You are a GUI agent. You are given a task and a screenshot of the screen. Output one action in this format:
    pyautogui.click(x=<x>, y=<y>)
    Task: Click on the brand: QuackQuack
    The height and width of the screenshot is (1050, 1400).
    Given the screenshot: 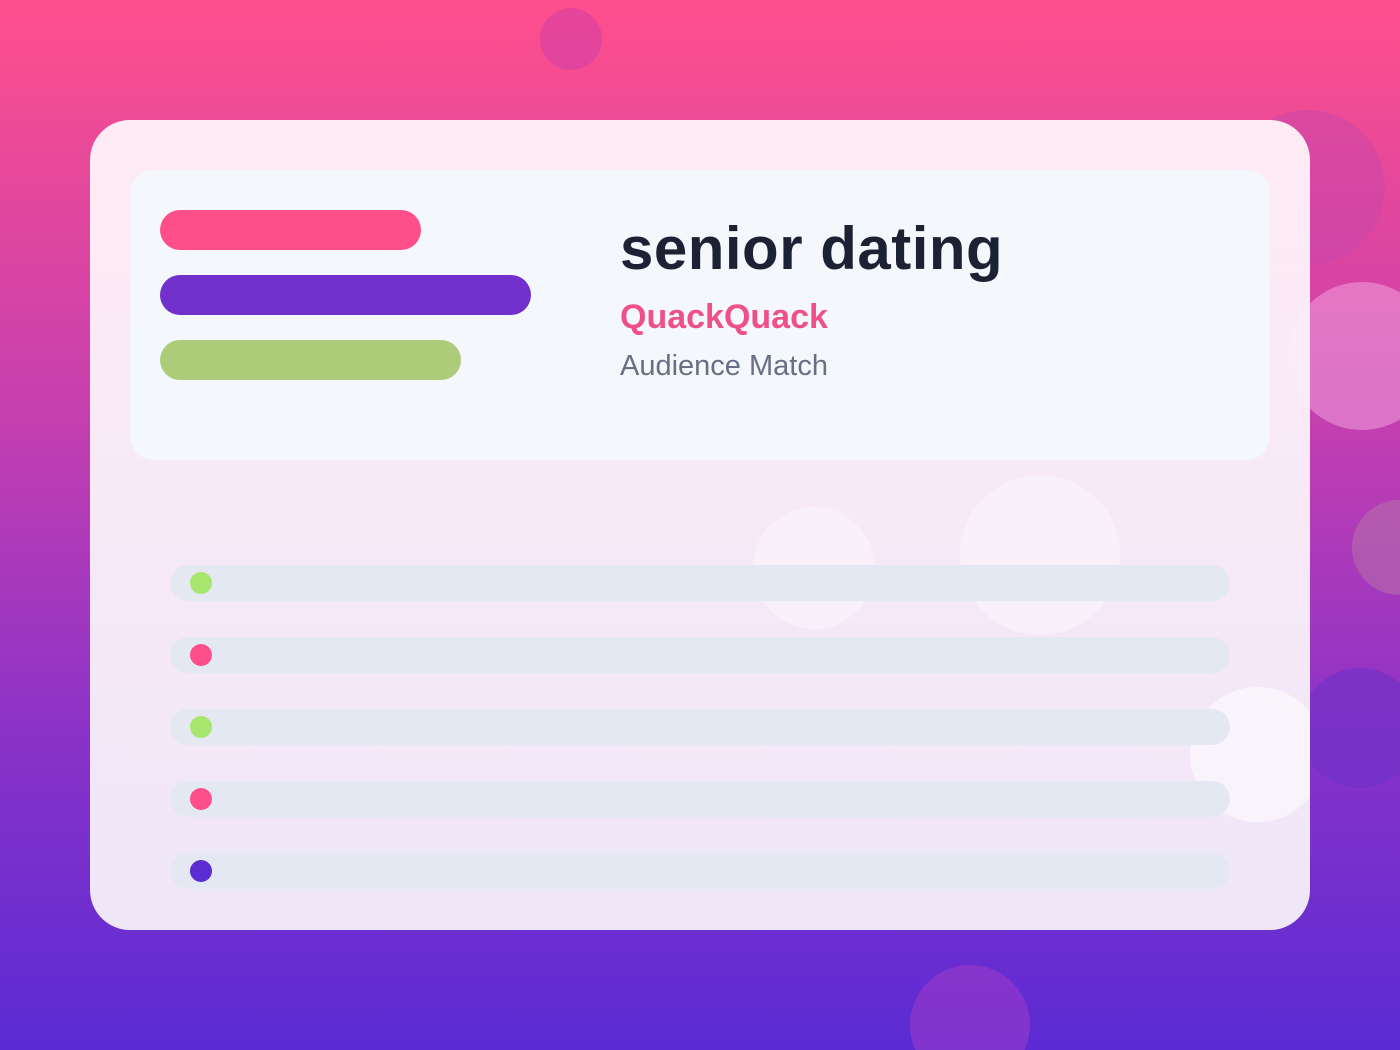 What is the action you would take?
    pyautogui.click(x=724, y=317)
    